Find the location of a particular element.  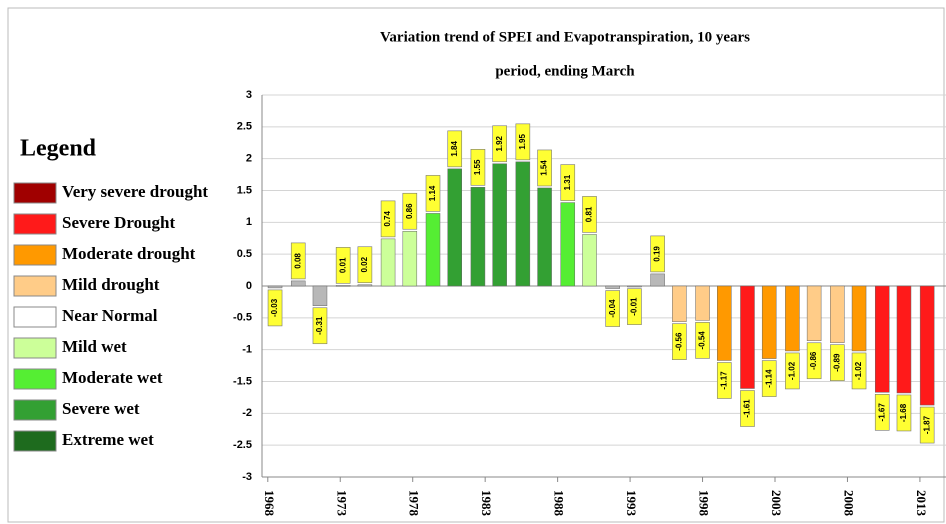

value-label: 1.95 is located at coordinates (522, 142).